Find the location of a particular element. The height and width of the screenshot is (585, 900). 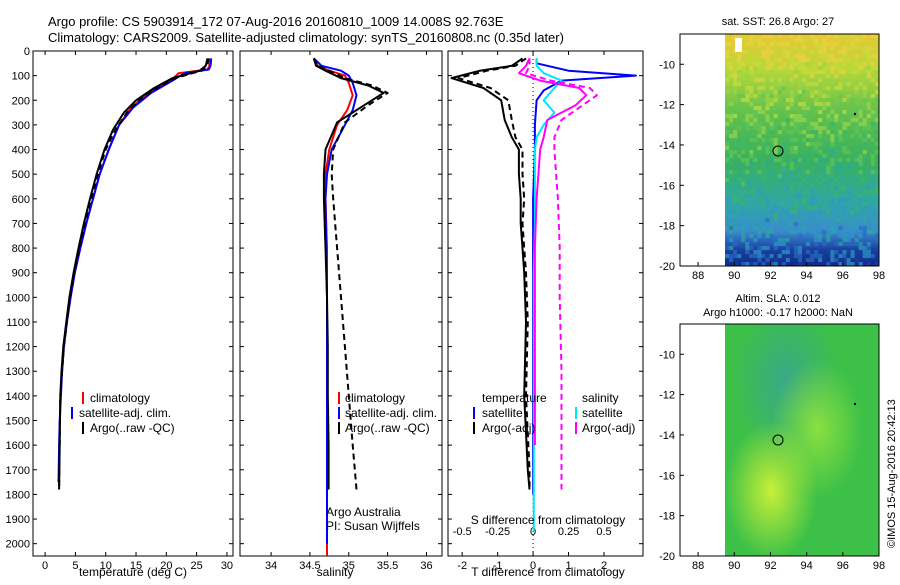

map-y-tick-label: -16 is located at coordinates (667, 476).